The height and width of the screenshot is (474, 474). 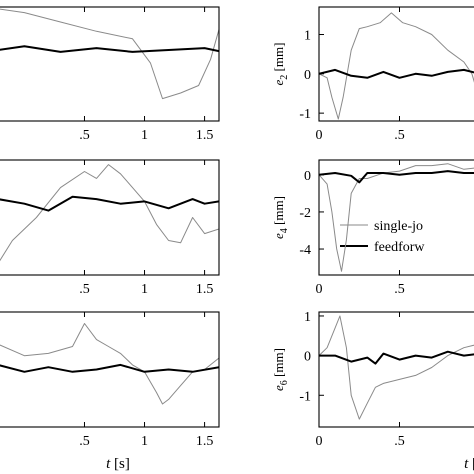 What do you see at coordinates (280, 369) in the screenshot?
I see `y-axis-label: e6 [mm]` at bounding box center [280, 369].